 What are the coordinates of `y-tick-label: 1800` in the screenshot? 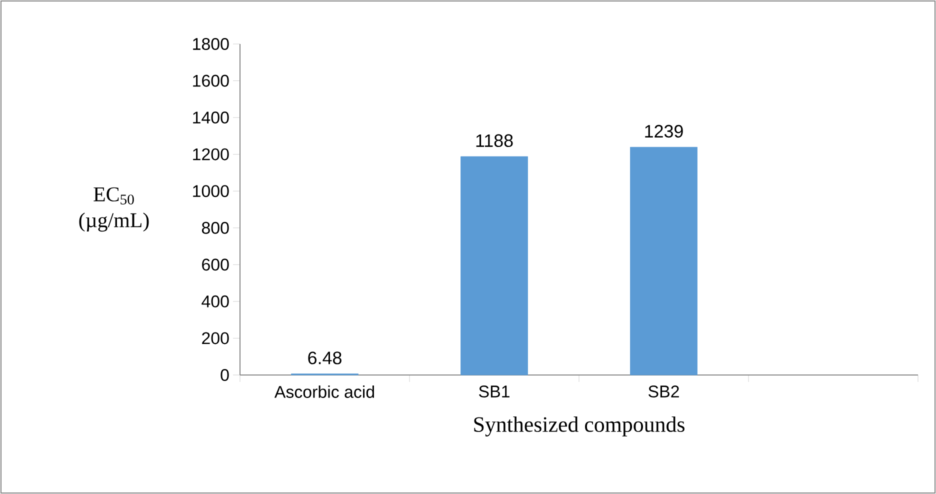 It's located at (211, 44).